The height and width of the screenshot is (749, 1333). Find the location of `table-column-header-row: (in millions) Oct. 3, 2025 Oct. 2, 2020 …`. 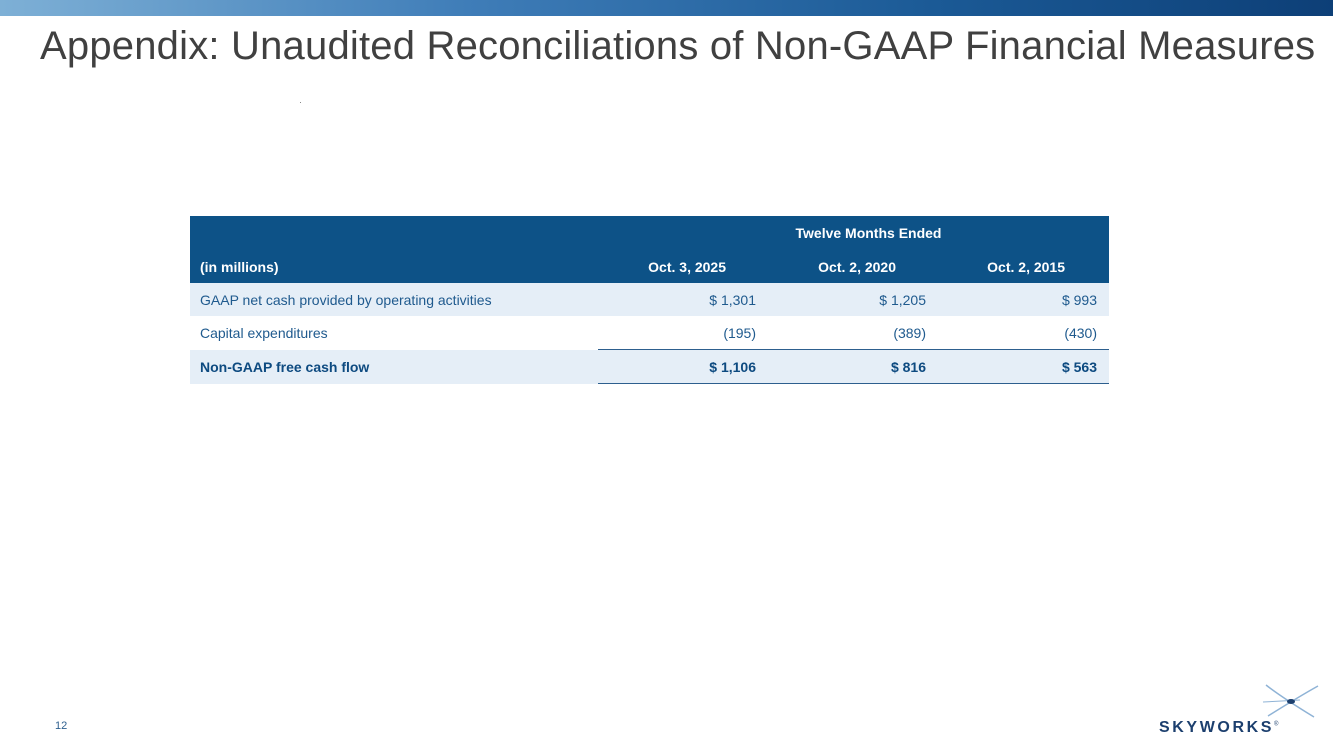

table-column-header-row: (in millions) Oct. 3, 2025 Oct. 2, 2020 … is located at coordinates (649, 266).